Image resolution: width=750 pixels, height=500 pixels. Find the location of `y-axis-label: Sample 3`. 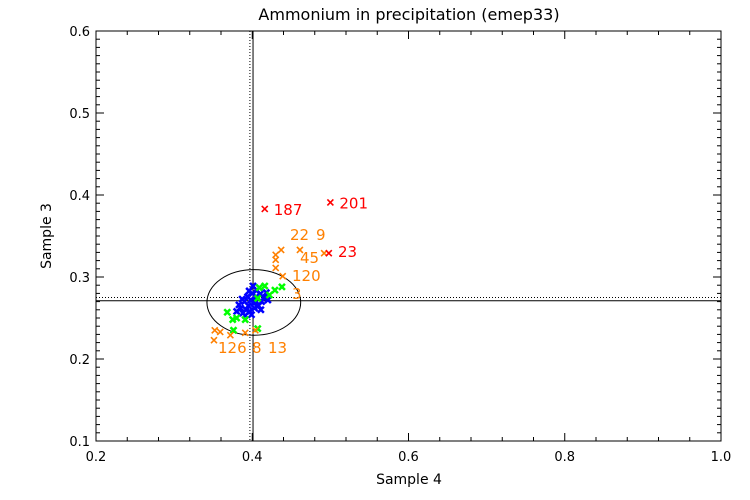

y-axis-label: Sample 3 is located at coordinates (47, 236).